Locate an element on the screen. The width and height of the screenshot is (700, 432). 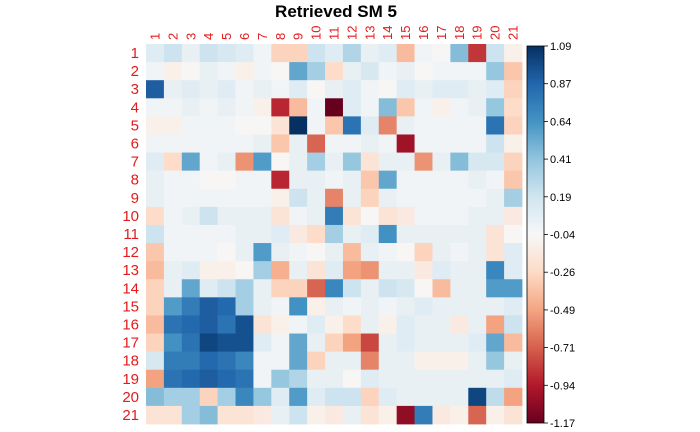
column-labels: 1 2 3 4 5 6 7 8 9 10 11 12 13 14 15 16 17 18 19 20 21 is located at coordinates (333, 33).